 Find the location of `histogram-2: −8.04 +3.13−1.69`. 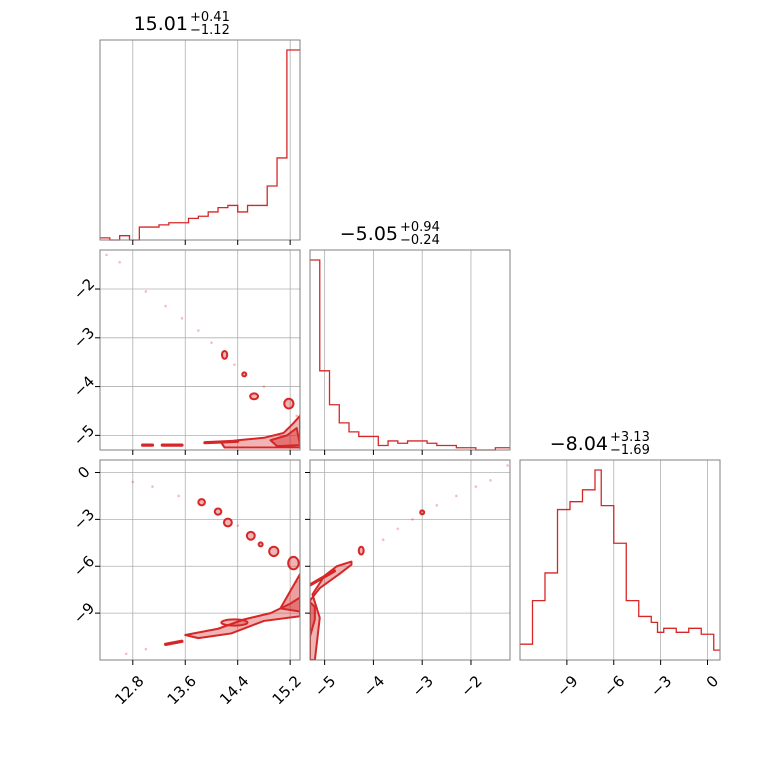

histogram-2: −8.04 +3.13−1.69 is located at coordinates (620, 545).